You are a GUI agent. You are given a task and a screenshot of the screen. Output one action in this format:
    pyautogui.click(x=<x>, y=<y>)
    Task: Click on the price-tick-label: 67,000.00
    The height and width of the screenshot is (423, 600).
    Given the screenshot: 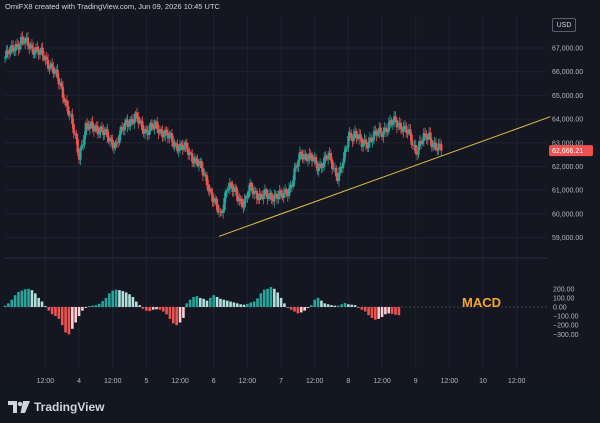 What is the action you would take?
    pyautogui.click(x=567, y=49)
    